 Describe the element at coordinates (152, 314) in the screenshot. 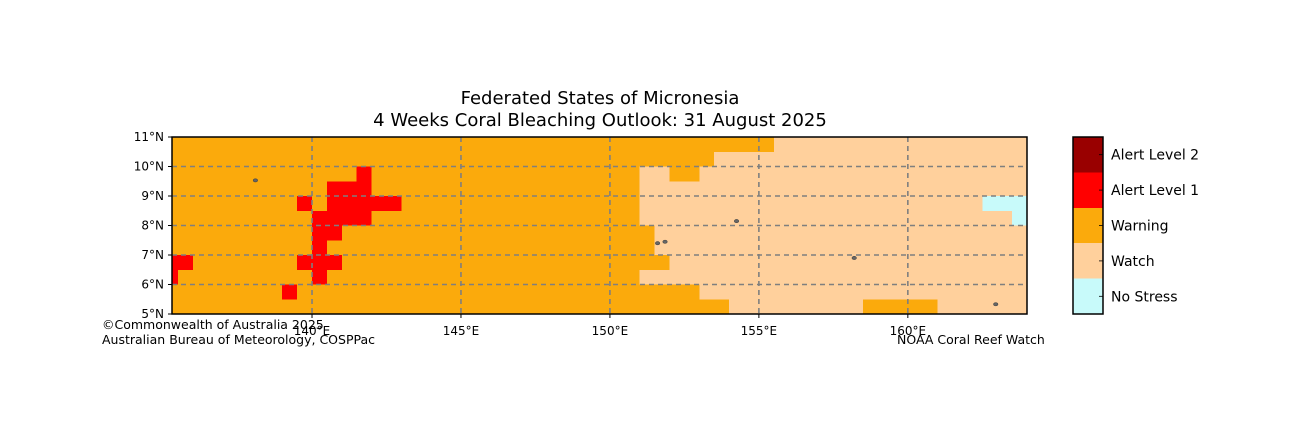

I see `lat-tick-label: 5°N` at that location.